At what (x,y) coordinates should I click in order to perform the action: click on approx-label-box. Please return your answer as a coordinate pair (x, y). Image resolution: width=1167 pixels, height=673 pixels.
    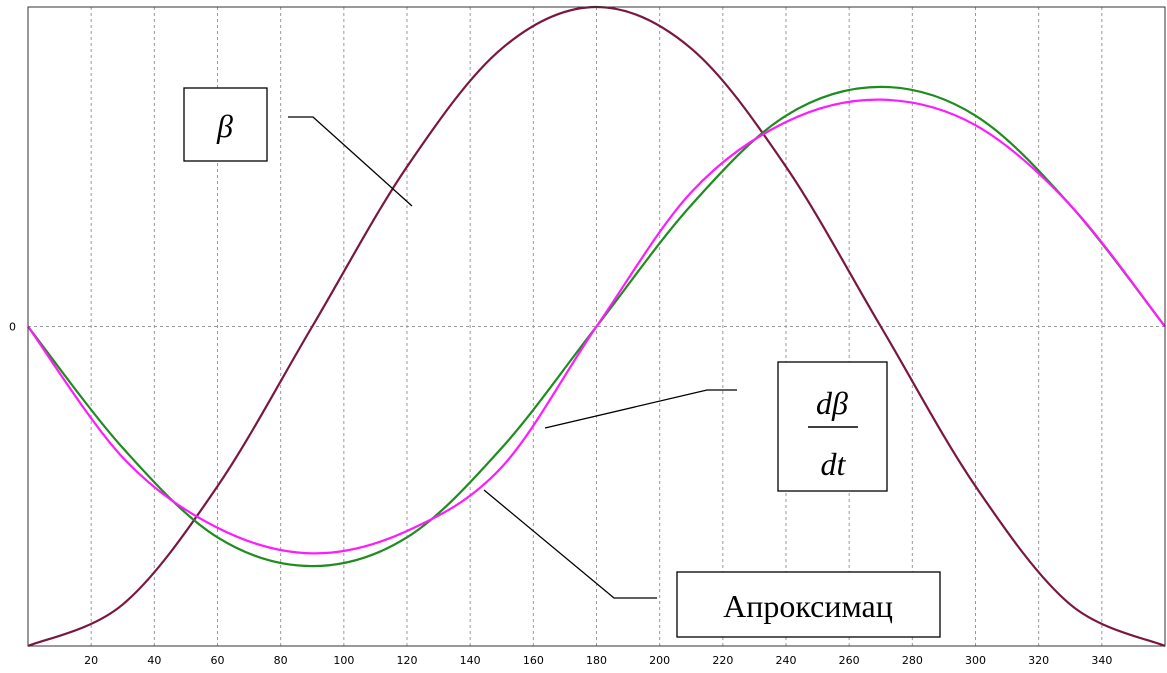
    Looking at the image, I should click on (808, 604).